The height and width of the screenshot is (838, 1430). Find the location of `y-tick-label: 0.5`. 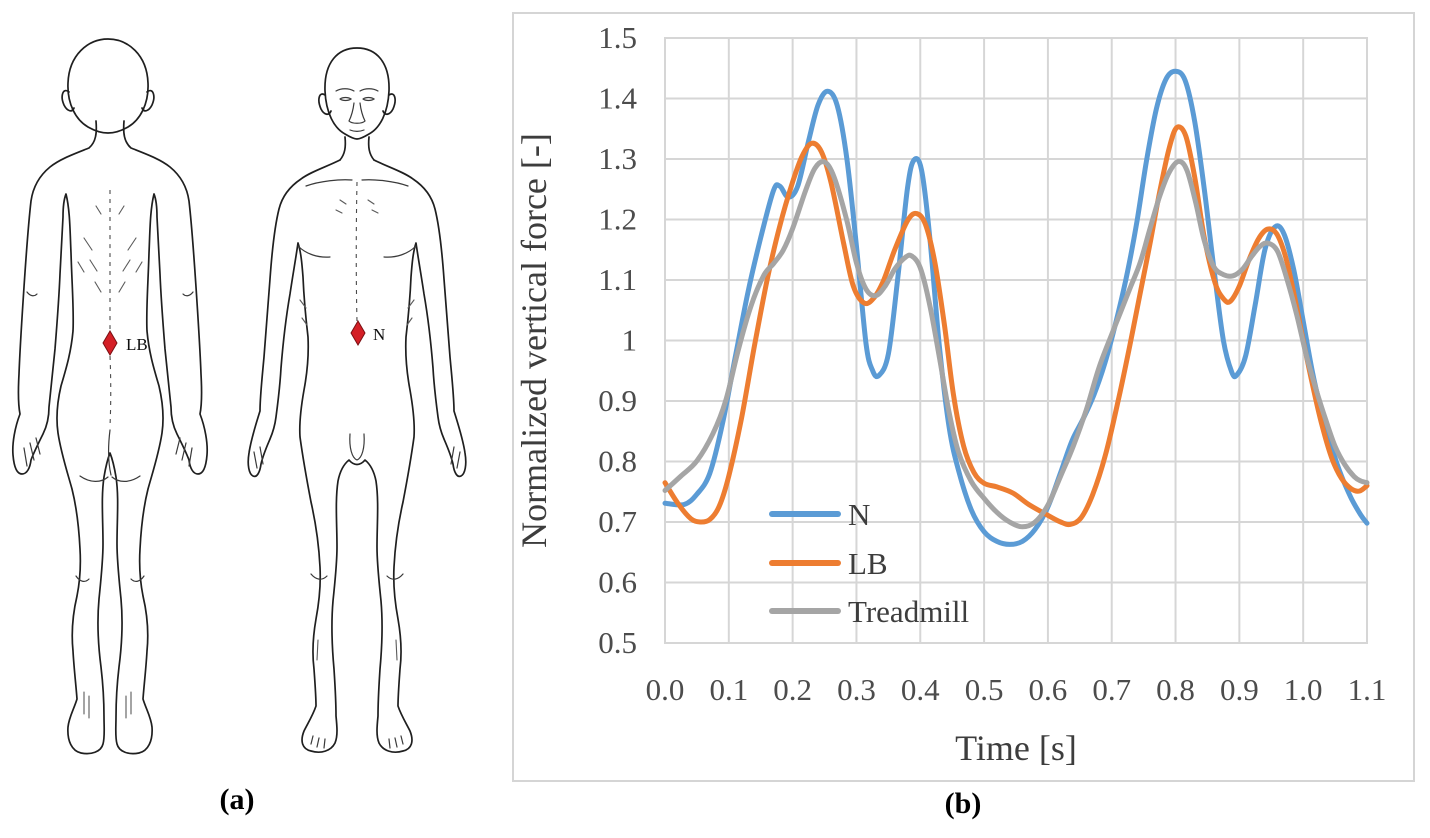

y-tick-label: 0.5 is located at coordinates (617, 642).